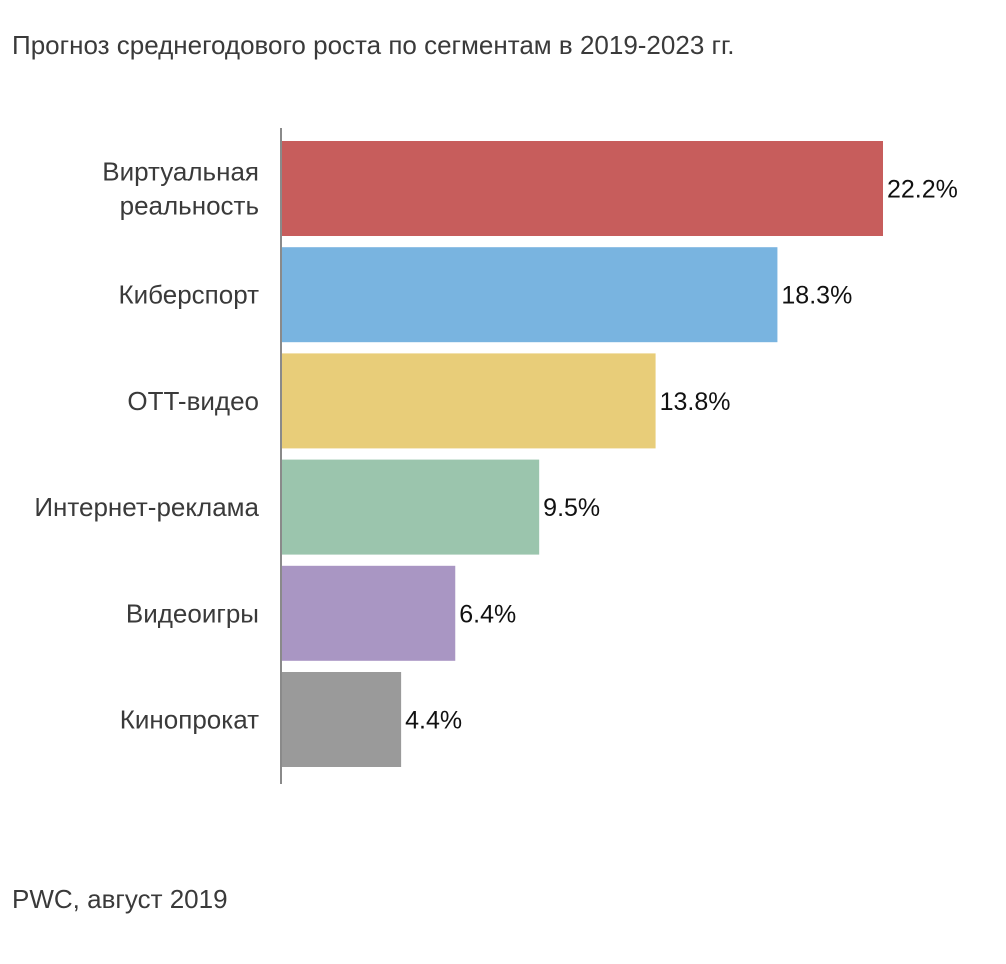 Image resolution: width=1006 pixels, height=964 pixels. Describe the element at coordinates (180, 172) in the screenshot. I see `category-label-0-line-0: Виртуальная` at that location.